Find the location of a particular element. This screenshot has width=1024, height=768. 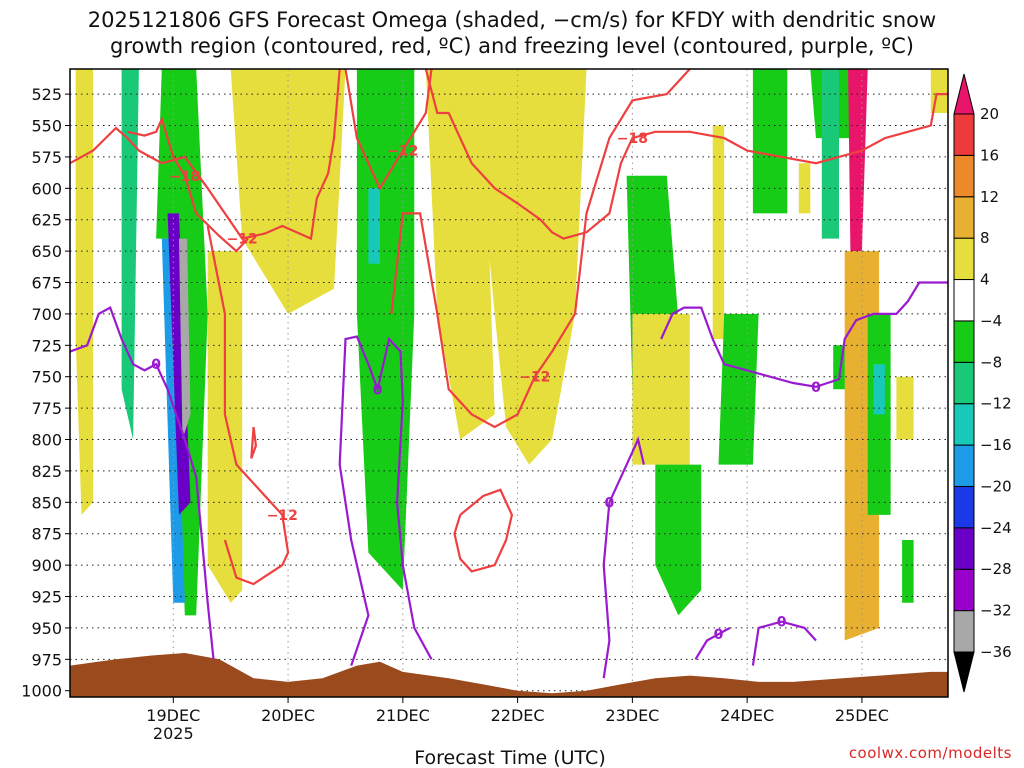

y-tick-label: 975 is located at coordinates (46, 659).